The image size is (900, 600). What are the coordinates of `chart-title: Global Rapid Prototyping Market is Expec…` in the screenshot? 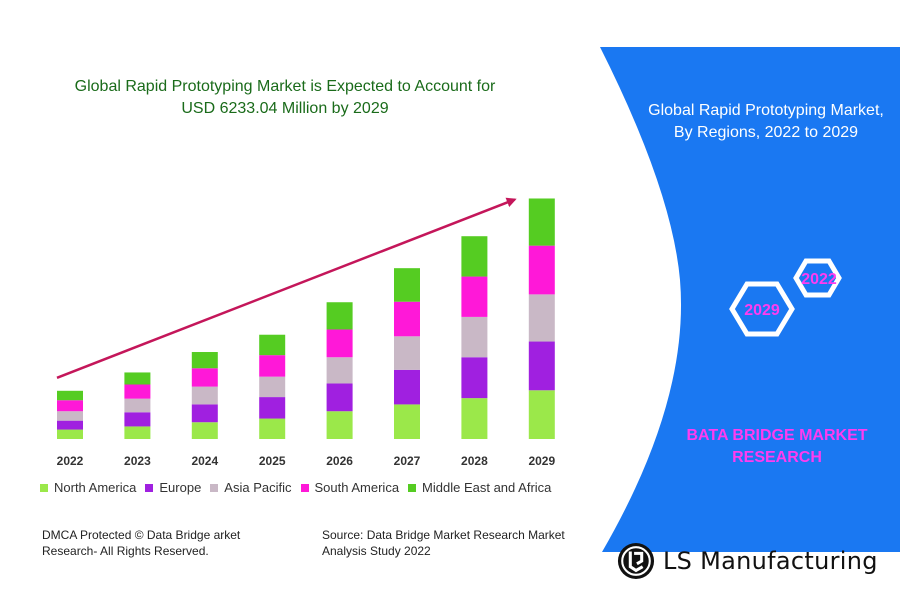 It's located at (285, 98).